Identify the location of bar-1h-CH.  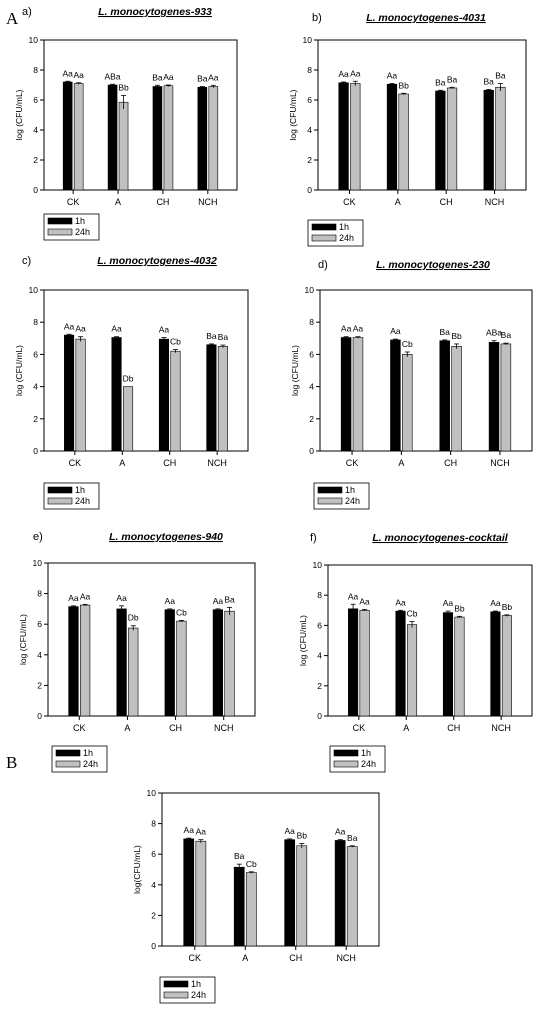
(448, 664).